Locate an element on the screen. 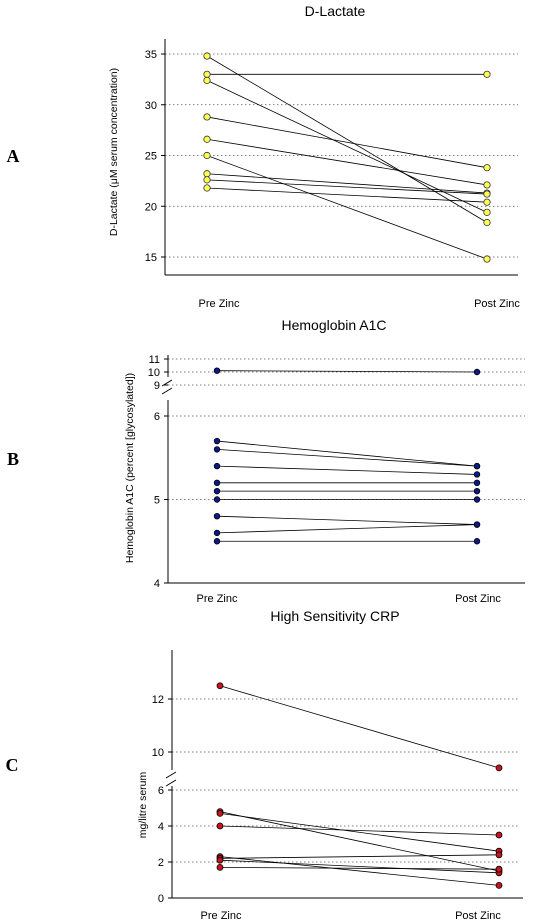  panel-a-y-tick-0: 15 is located at coordinates (151, 258).